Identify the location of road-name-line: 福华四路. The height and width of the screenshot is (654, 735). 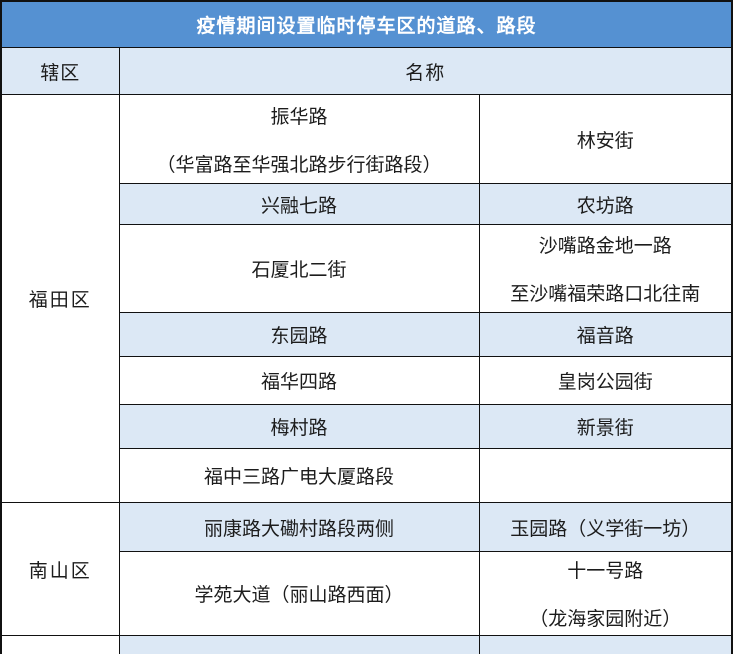
(298, 382).